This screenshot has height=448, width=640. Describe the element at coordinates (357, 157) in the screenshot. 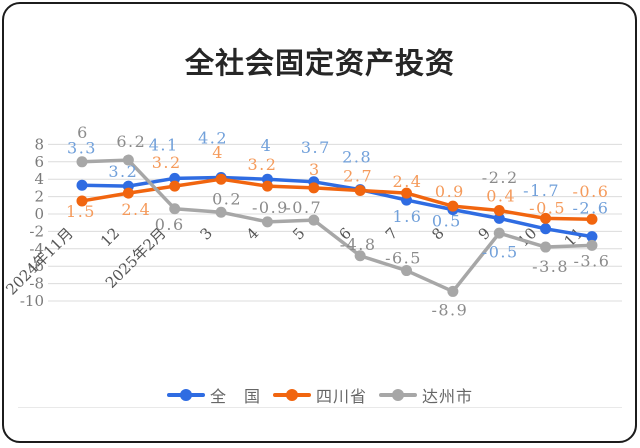

I see `national-data-label: 2.8` at that location.